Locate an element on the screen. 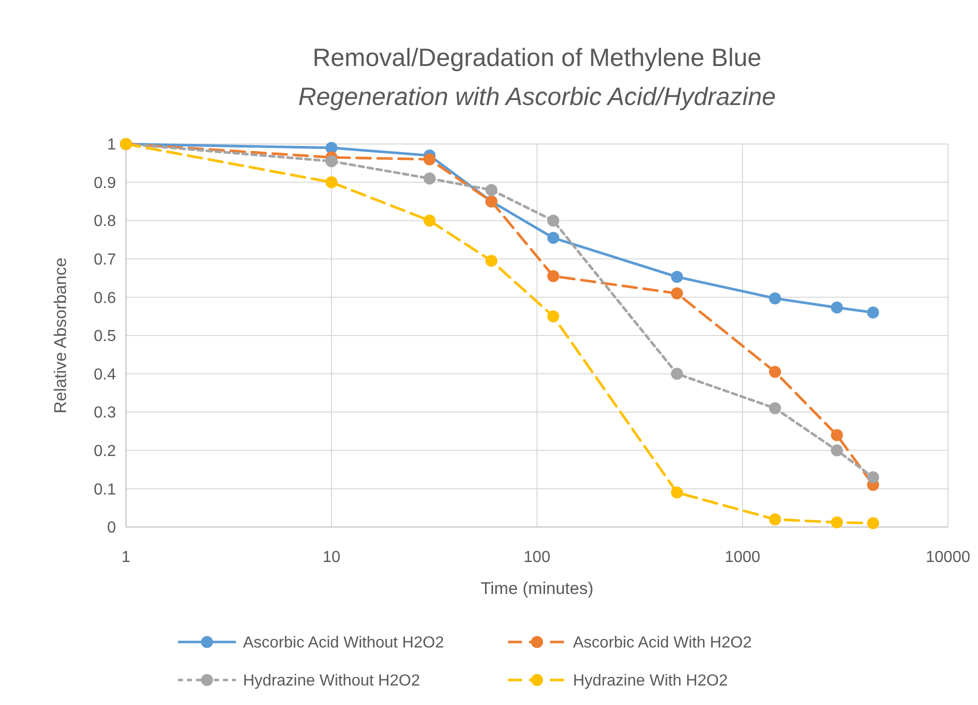 Image resolution: width=978 pixels, height=705 pixels. x-tick-label: 10 is located at coordinates (331, 557).